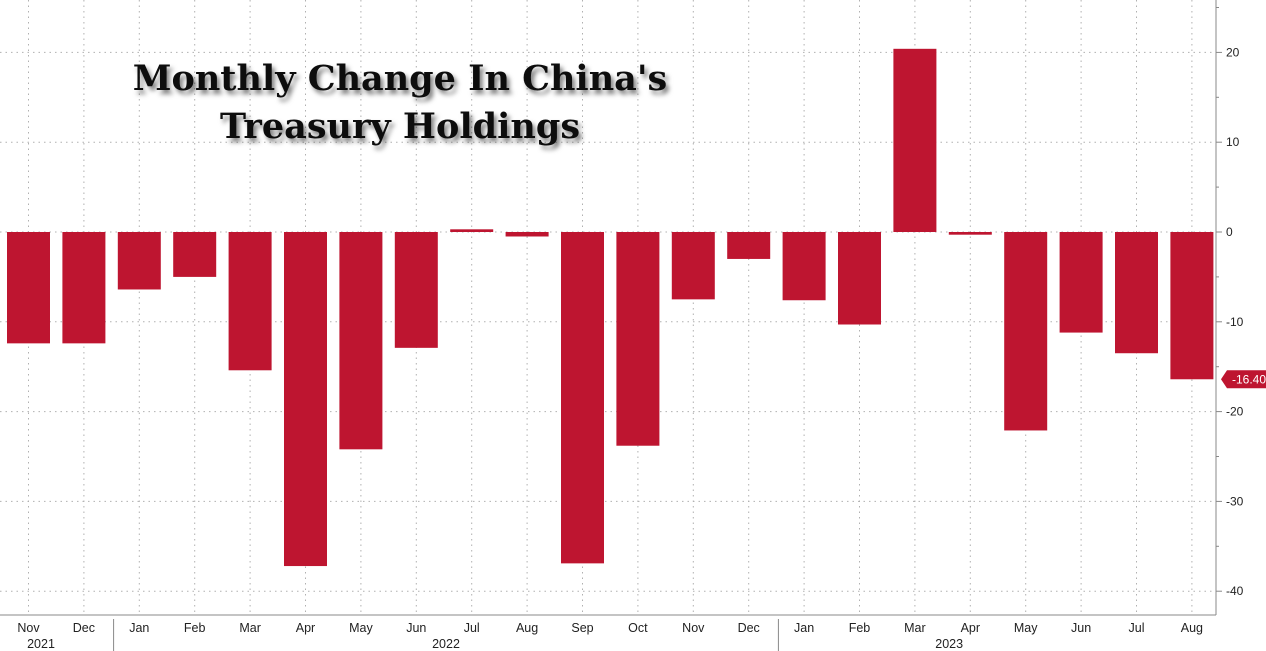  Describe the element at coordinates (400, 78) in the screenshot. I see `title-line-1: Monthly Change In China's` at that location.